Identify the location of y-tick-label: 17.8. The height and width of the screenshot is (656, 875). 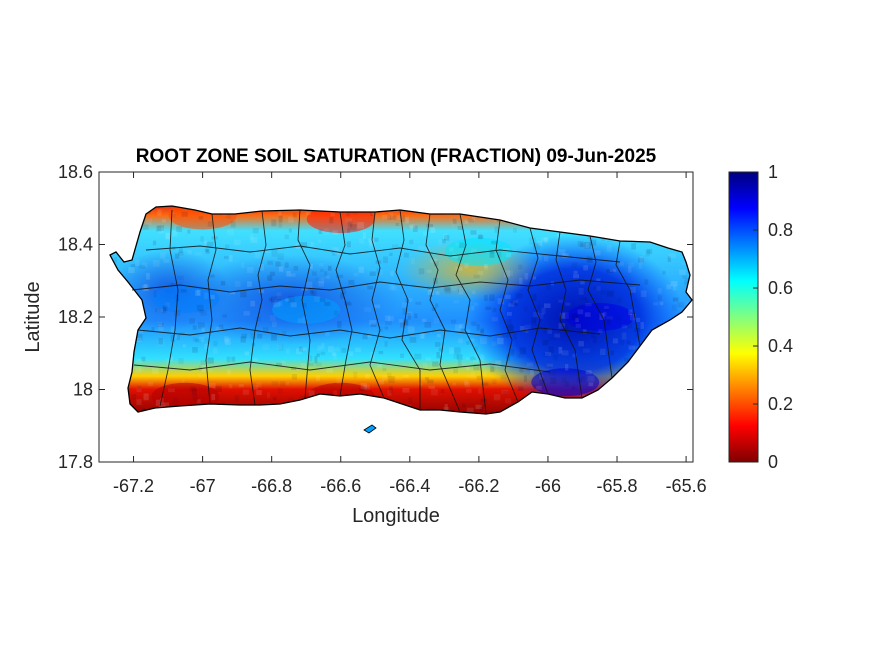
(75, 462).